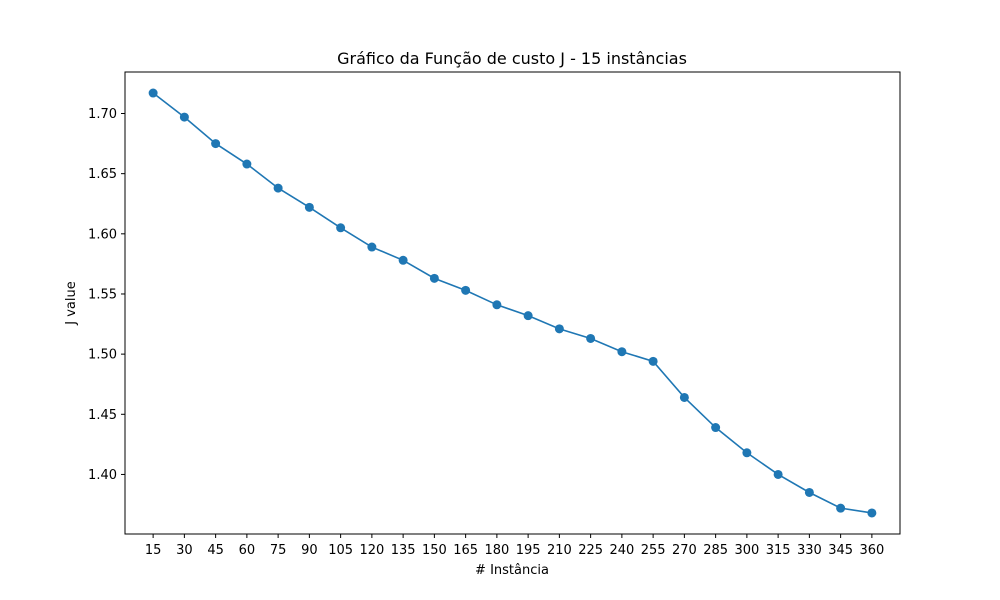 The height and width of the screenshot is (600, 1000). Describe the element at coordinates (590, 550) in the screenshot. I see `x-tick-label: 225` at that location.